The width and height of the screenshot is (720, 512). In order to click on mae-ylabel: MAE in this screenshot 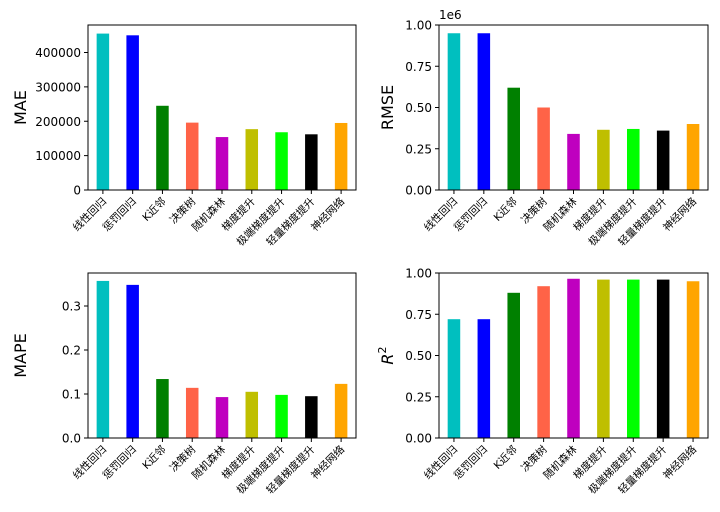, I will do `click(20, 107)`.